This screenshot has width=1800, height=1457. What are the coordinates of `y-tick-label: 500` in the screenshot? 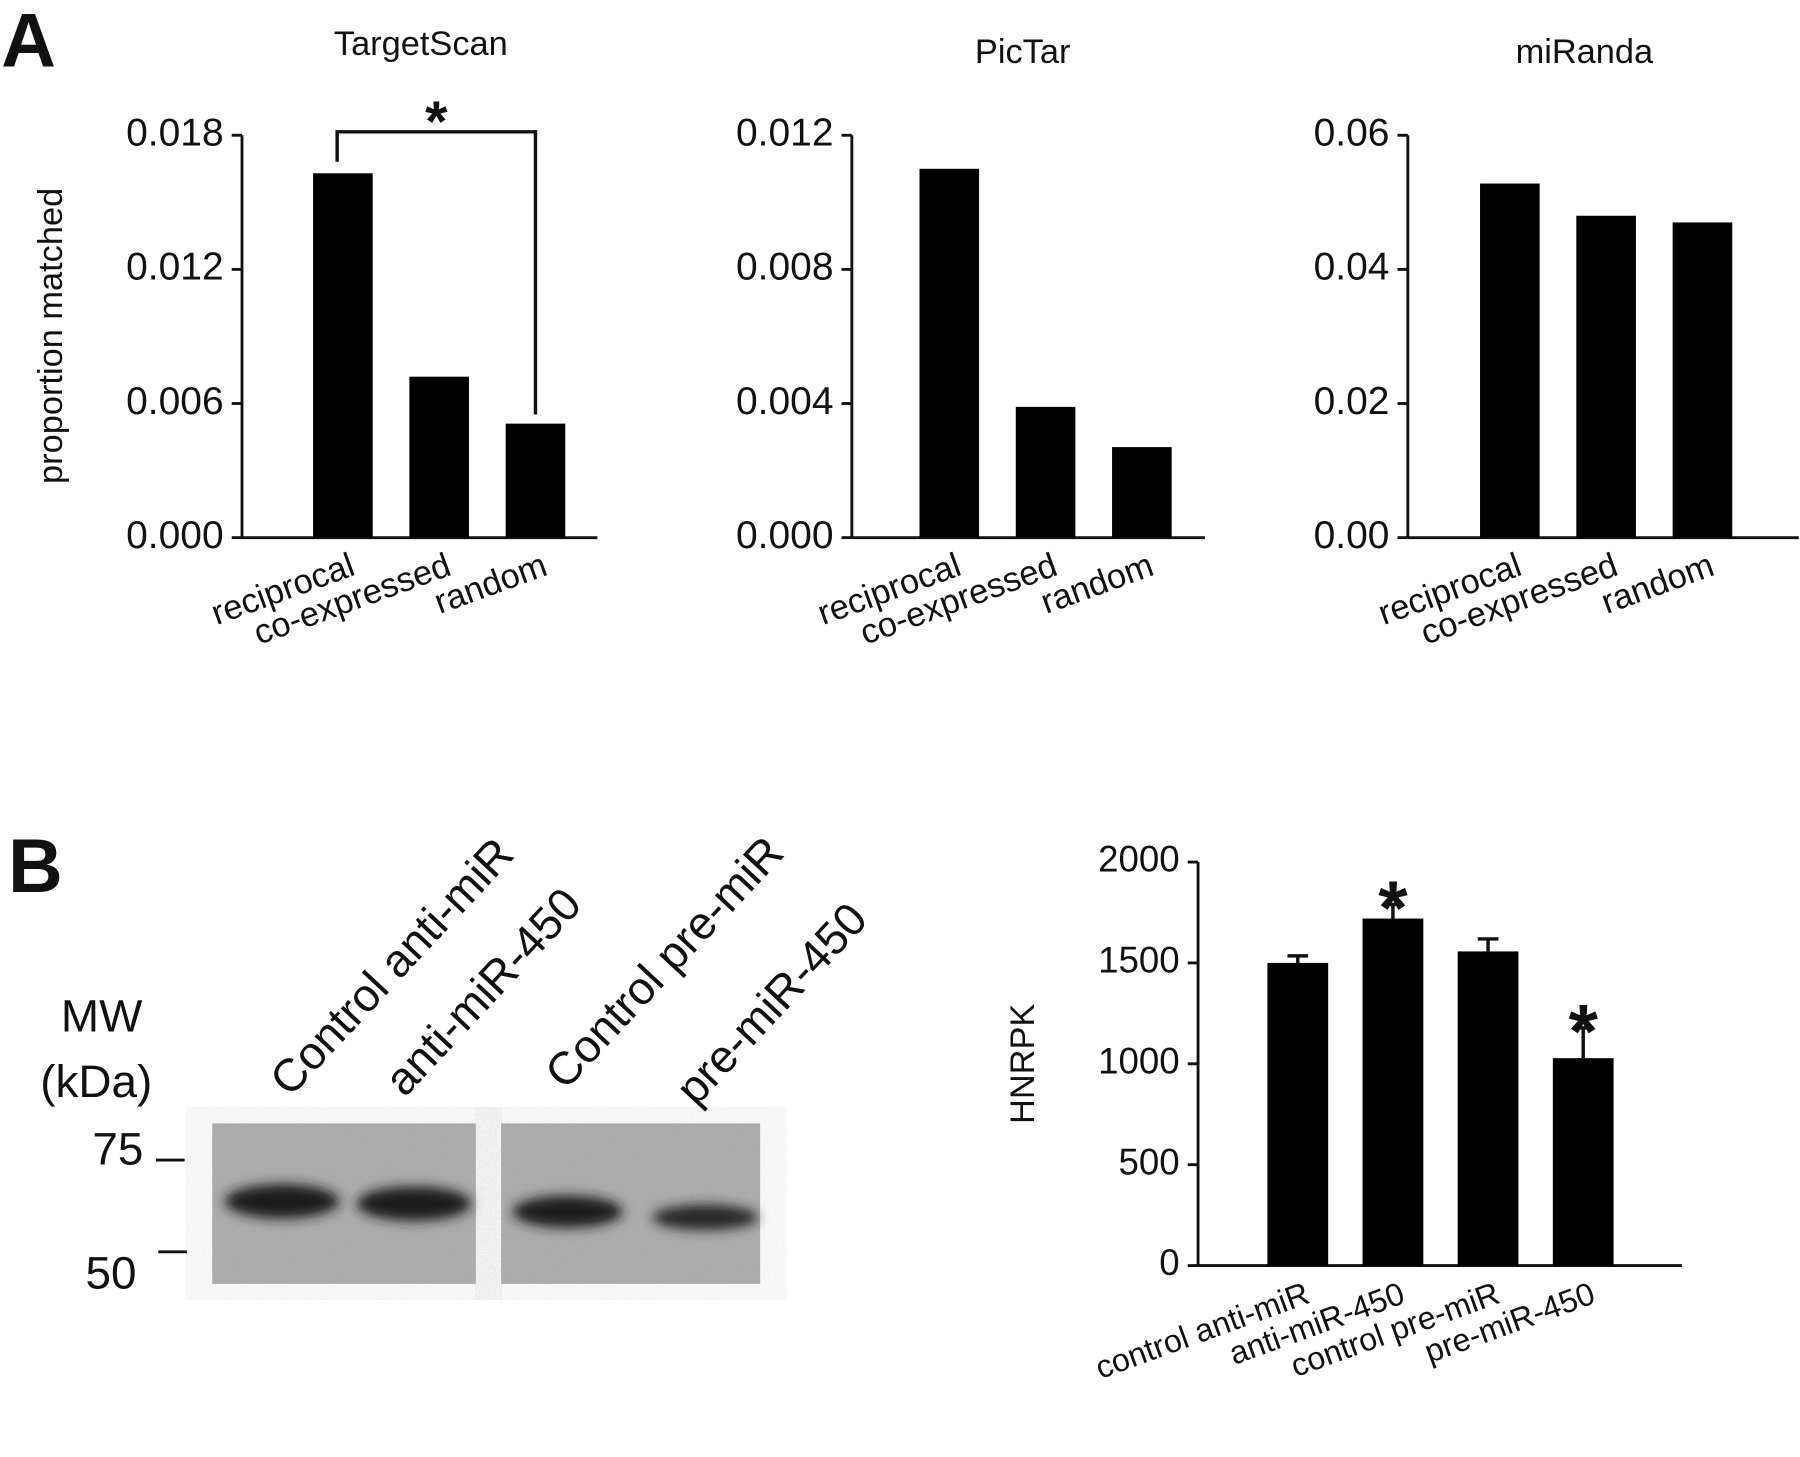 It's located at (1149, 1161).